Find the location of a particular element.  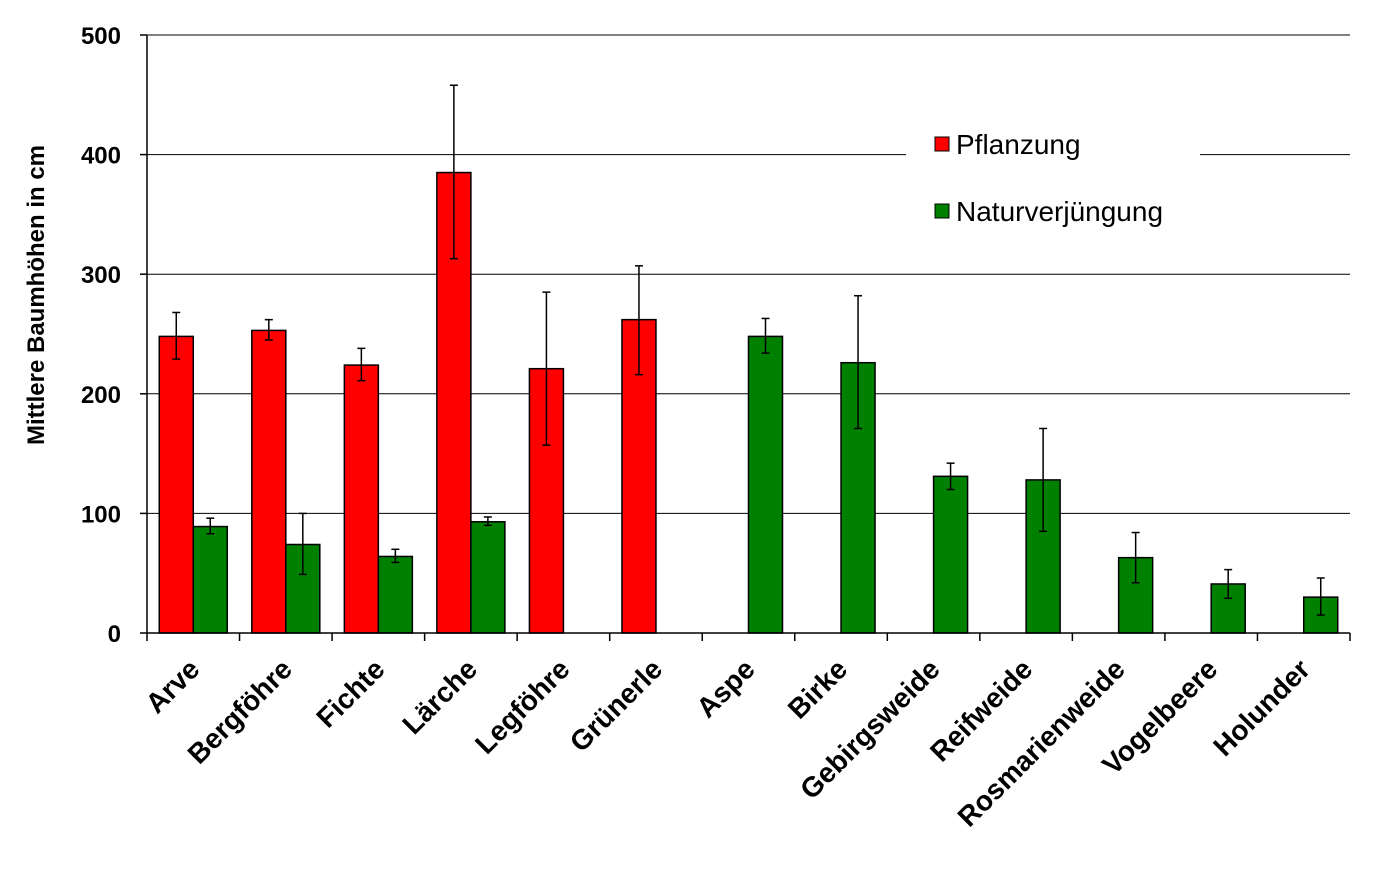

legend-label-1: Naturverjüngung is located at coordinates (1059, 211).